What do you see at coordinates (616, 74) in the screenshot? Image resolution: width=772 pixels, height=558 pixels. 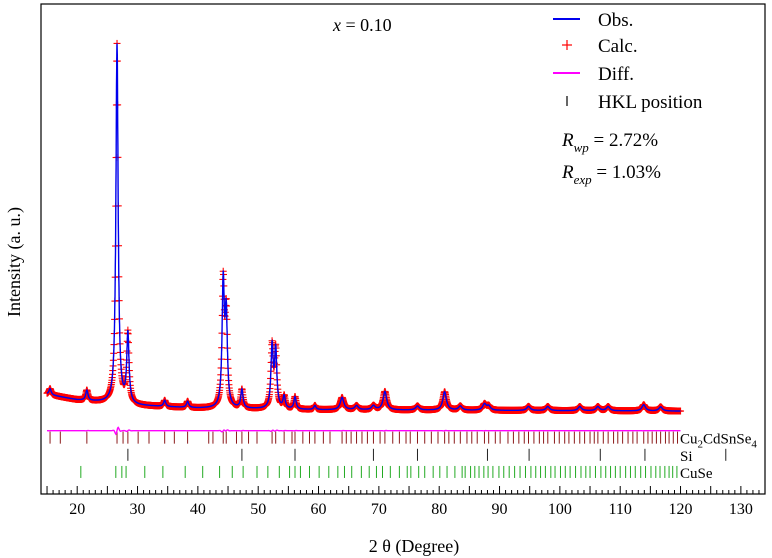 I see `legend-diff-label: Diff.` at bounding box center [616, 74].